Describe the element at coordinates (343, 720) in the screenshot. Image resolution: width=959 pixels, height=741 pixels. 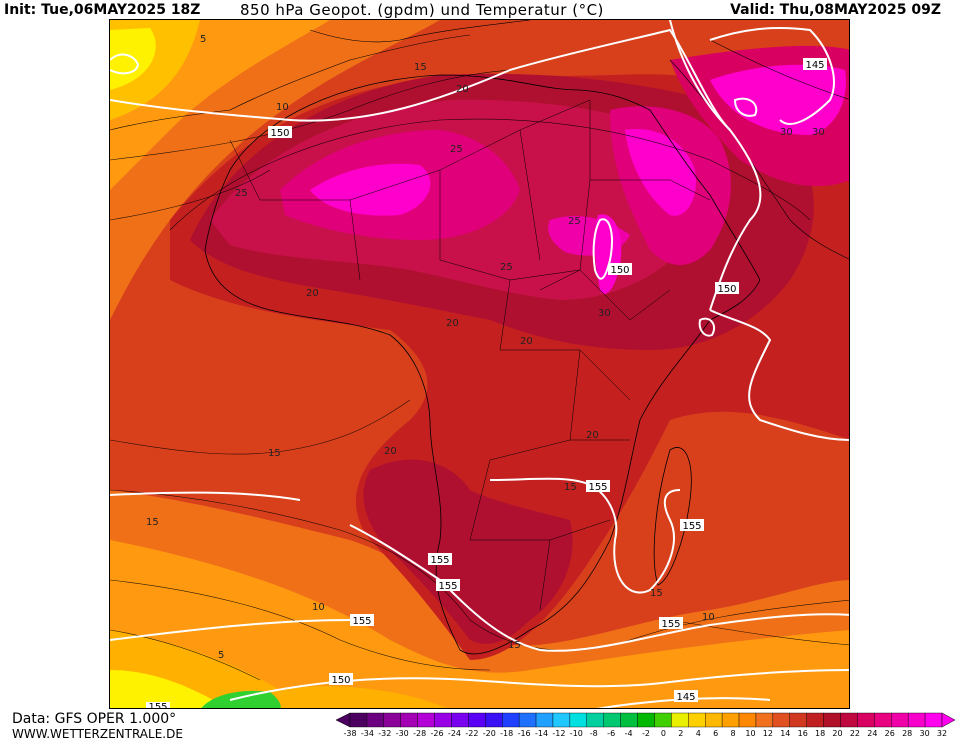
I see `colorbar-arrow-left` at that location.